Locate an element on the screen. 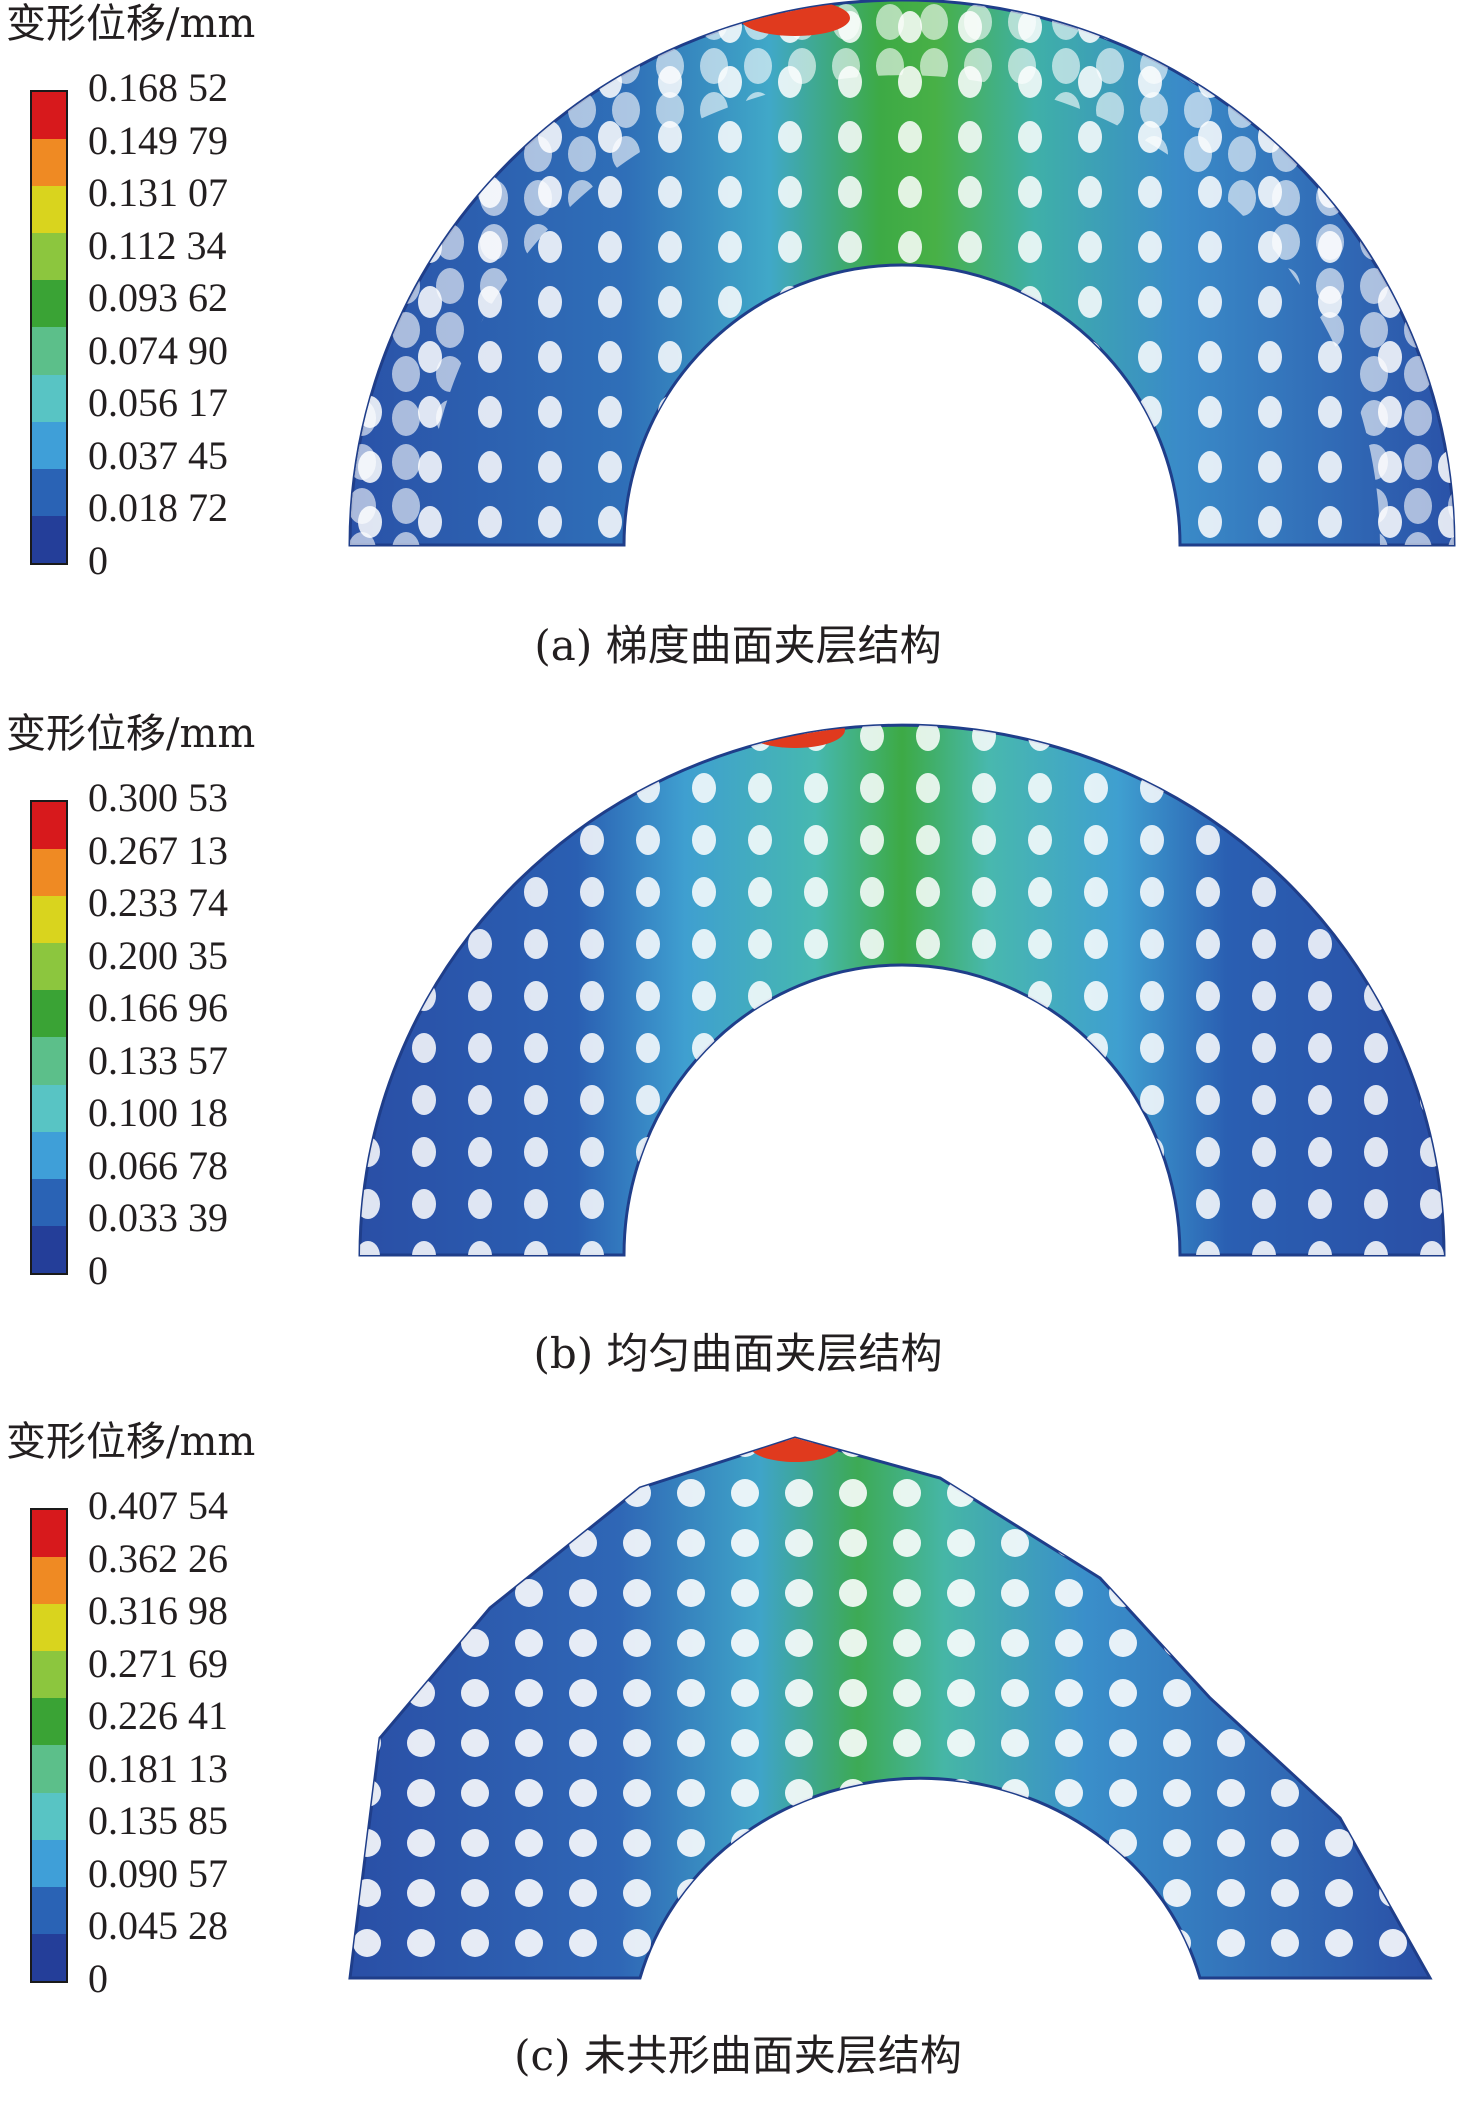 Image resolution: width=1476 pixels, height=2118 pixels. legend-value: 0.316 98 is located at coordinates (158, 1610).